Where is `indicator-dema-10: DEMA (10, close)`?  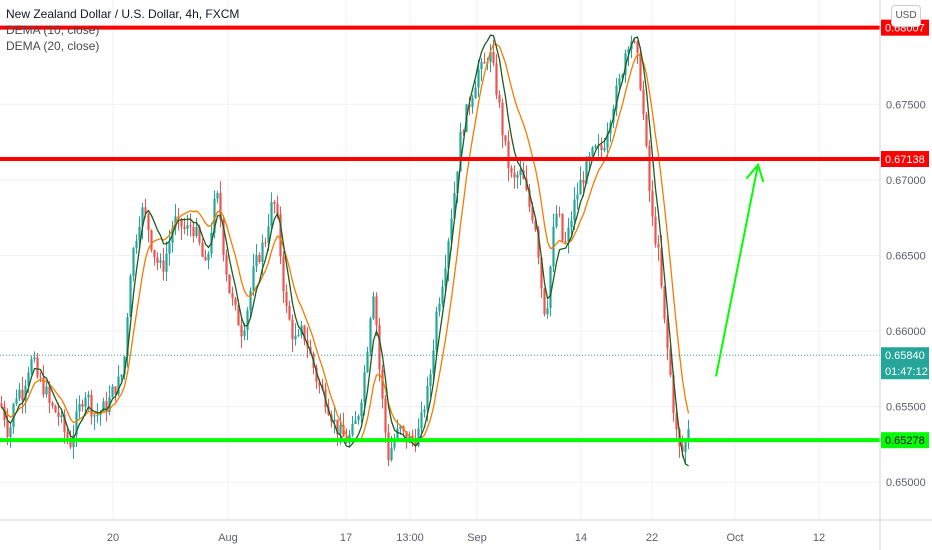 indicator-dema-10: DEMA (10, close) is located at coordinates (53, 30).